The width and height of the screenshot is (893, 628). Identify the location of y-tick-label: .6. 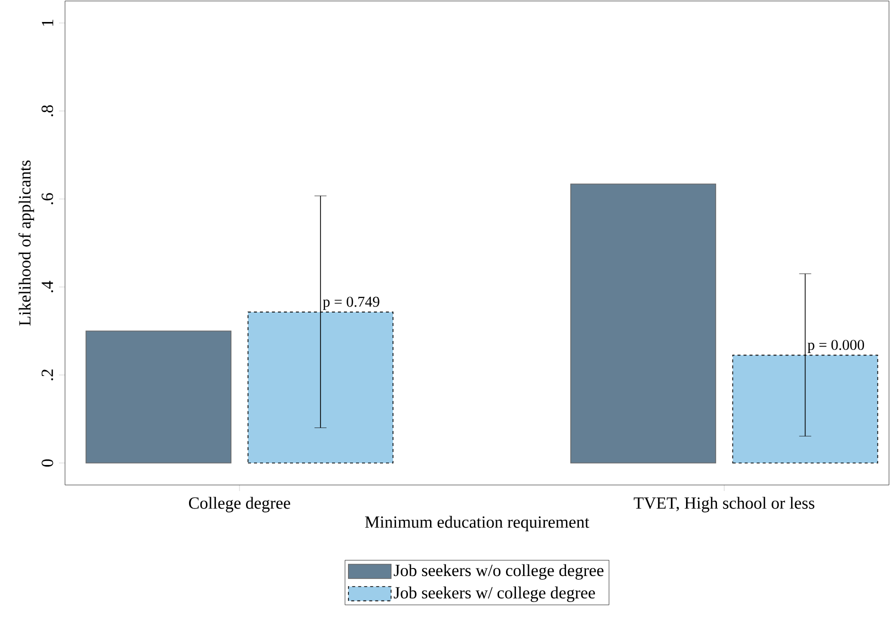
(48, 198).